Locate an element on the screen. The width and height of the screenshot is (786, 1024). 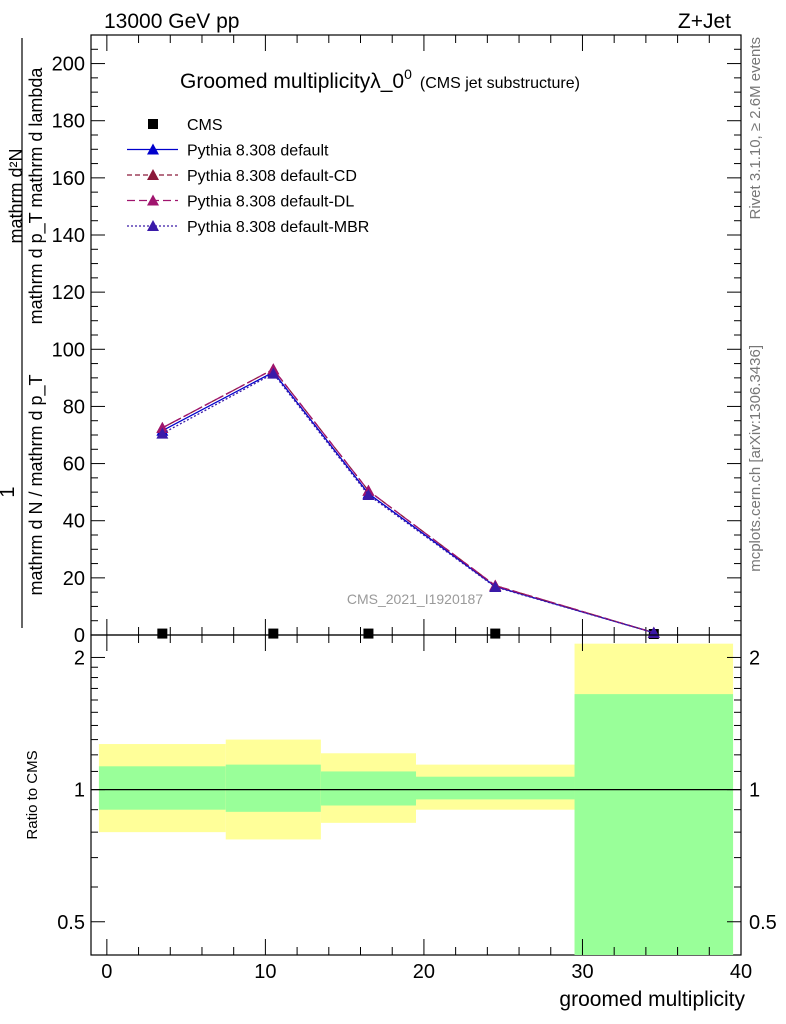
main-y-tick-label: 0 is located at coordinates (79, 636).